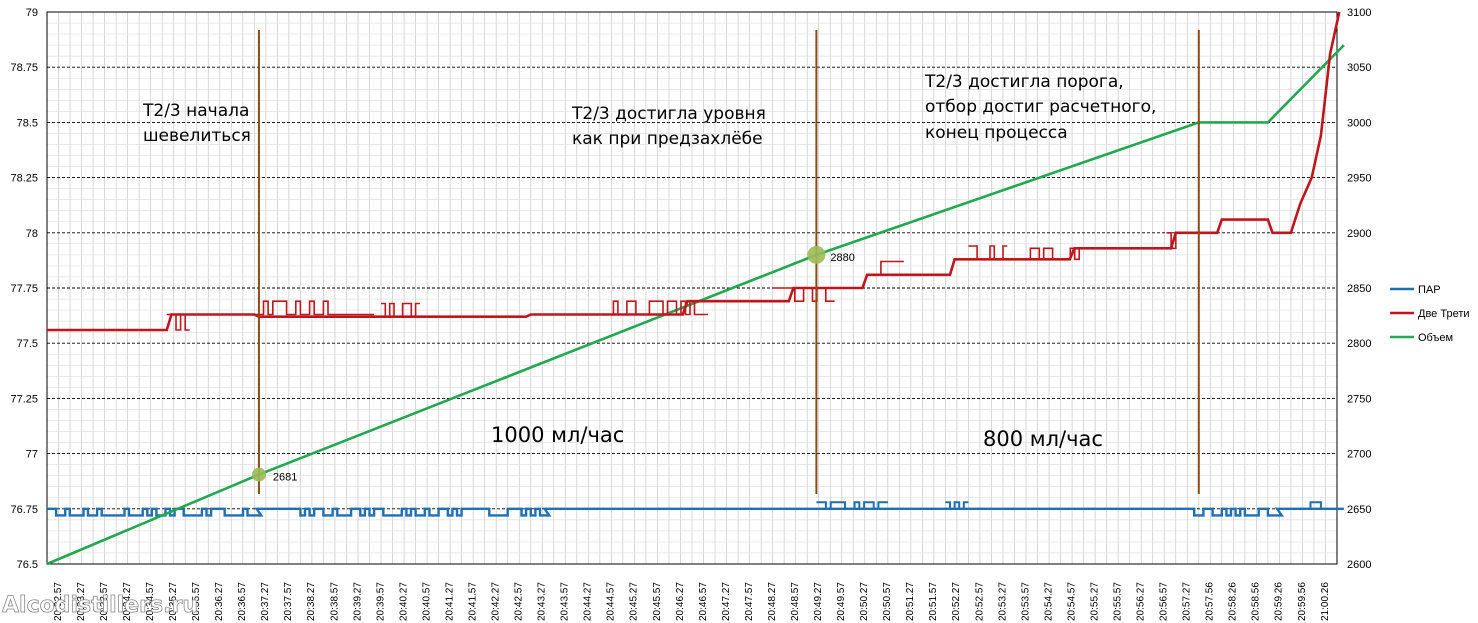  I want to click on x-tick-label: 20:36.57, so click(242, 601).